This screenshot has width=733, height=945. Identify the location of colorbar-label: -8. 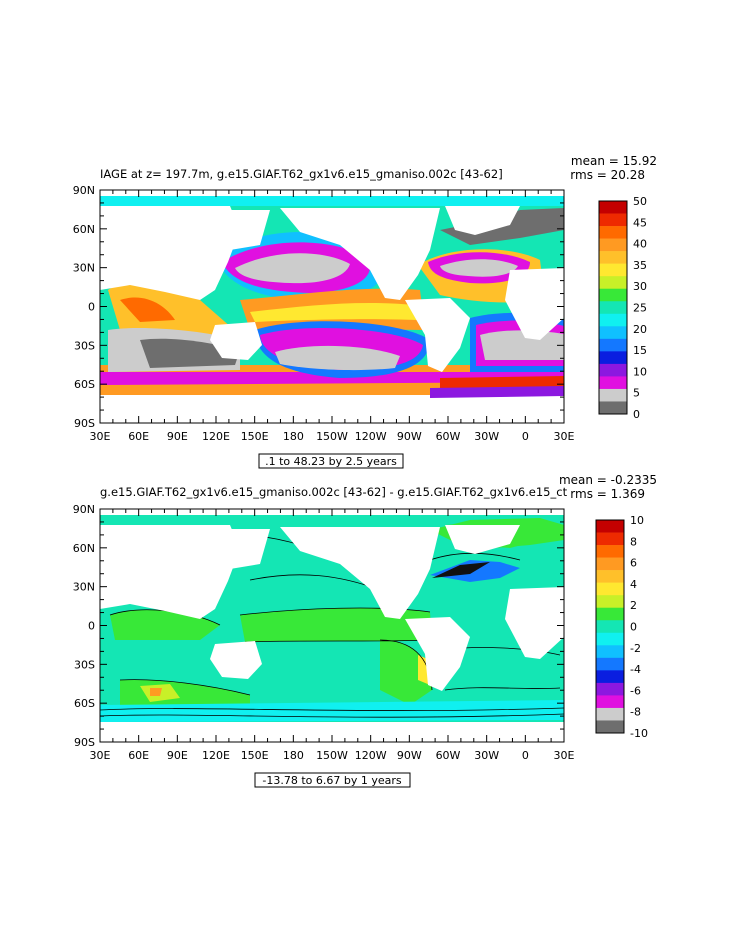
(635, 712).